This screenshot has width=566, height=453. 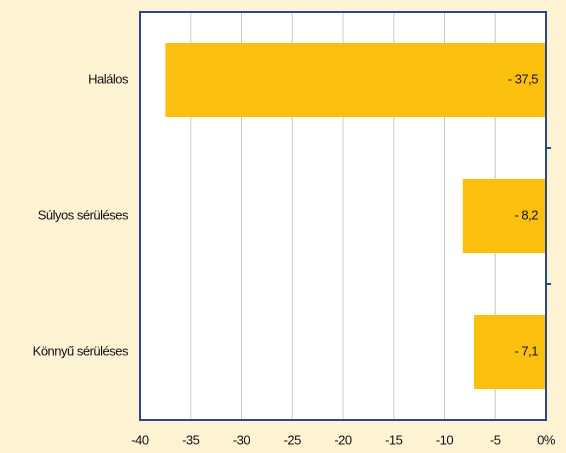 What do you see at coordinates (242, 439) in the screenshot?
I see `x-tick-label: -30` at bounding box center [242, 439].